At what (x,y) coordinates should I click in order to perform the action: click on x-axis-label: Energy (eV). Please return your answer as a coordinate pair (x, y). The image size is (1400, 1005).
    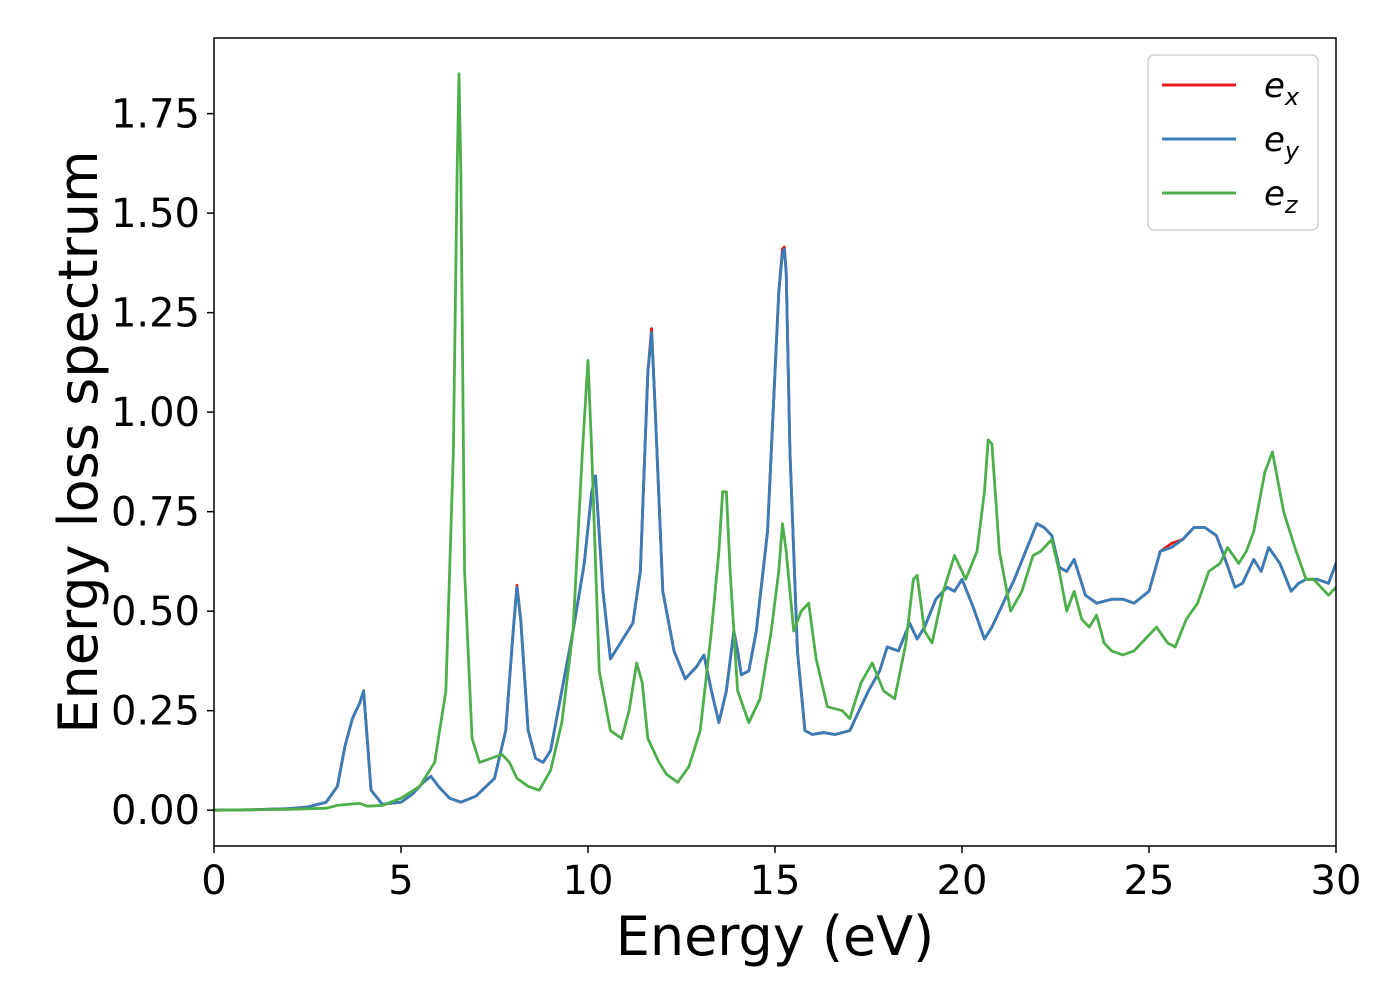
    Looking at the image, I should click on (775, 936).